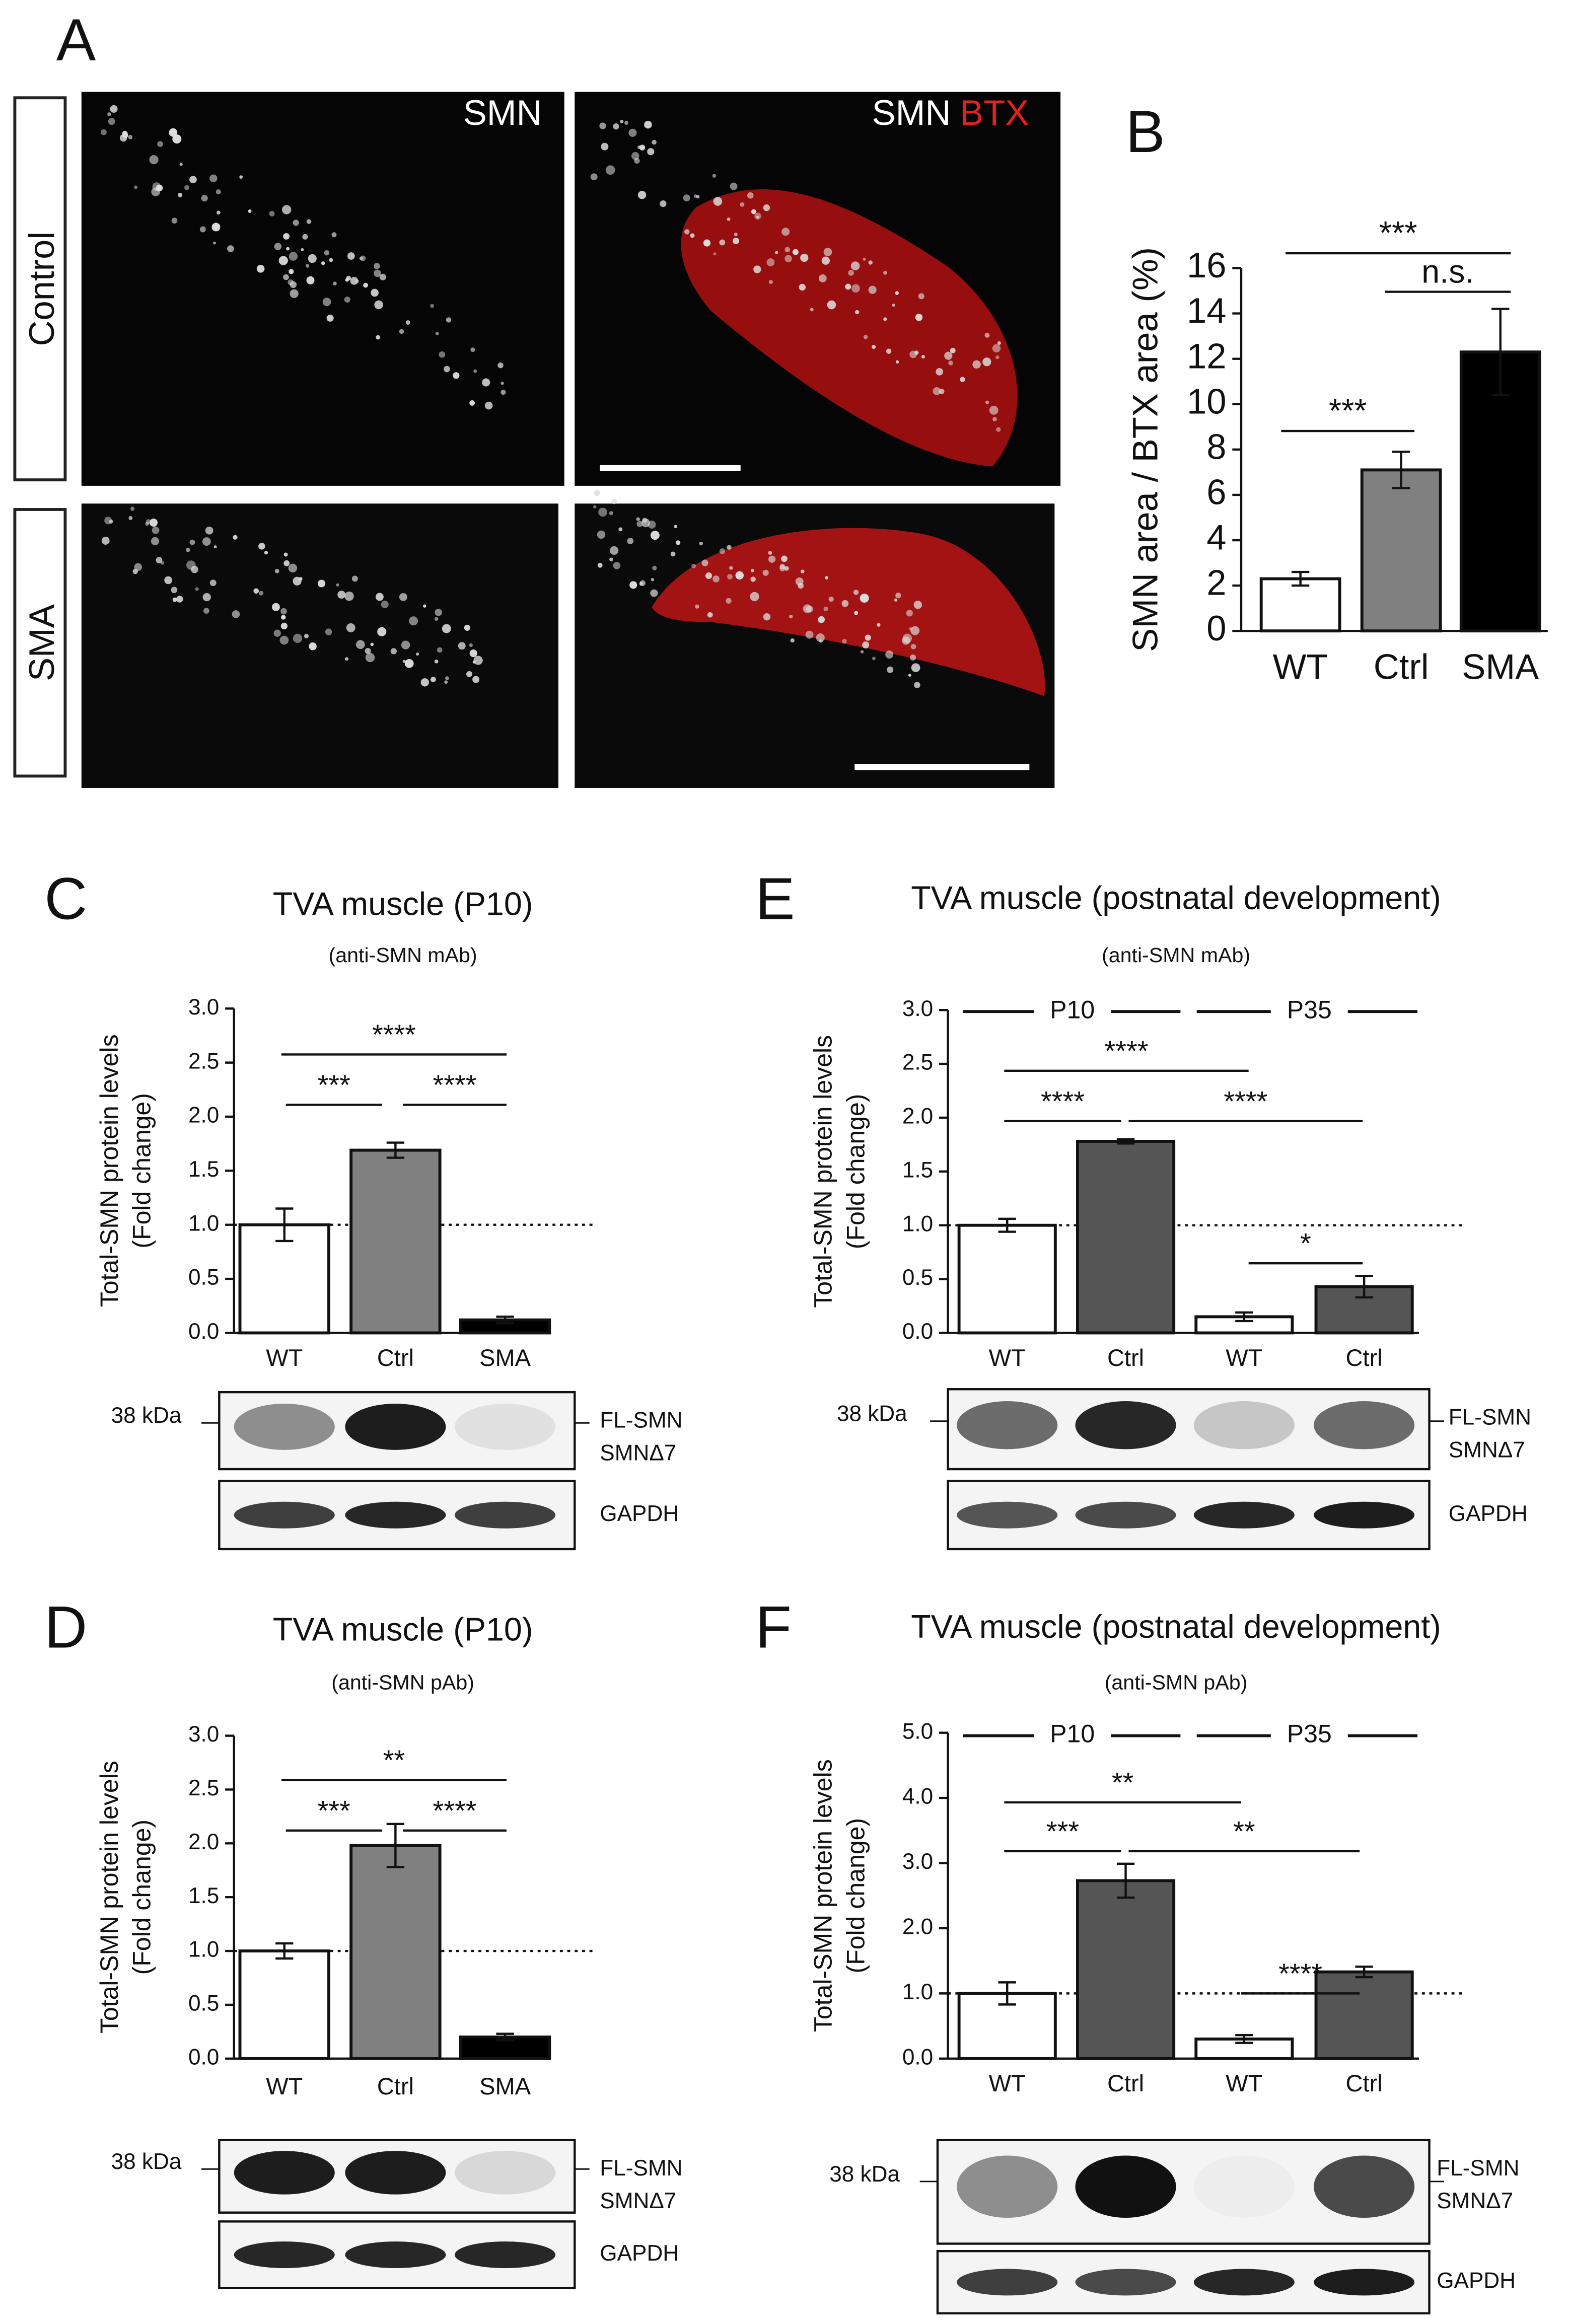 This screenshot has height=2324, width=1570. What do you see at coordinates (40, 643) in the screenshot?
I see `row-label-box` at bounding box center [40, 643].